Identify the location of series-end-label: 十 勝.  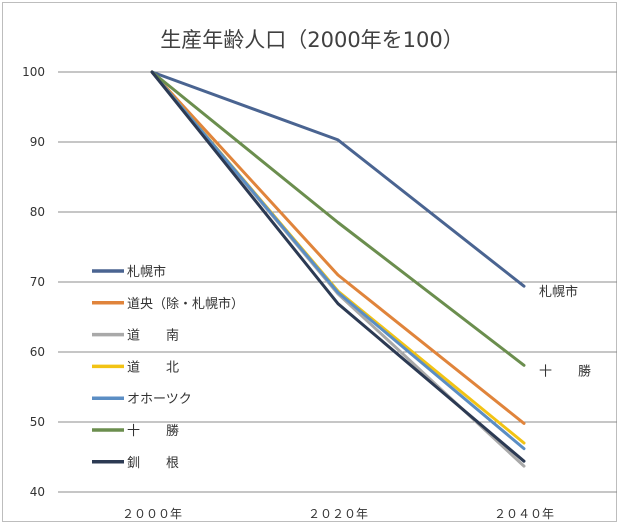
(565, 371).